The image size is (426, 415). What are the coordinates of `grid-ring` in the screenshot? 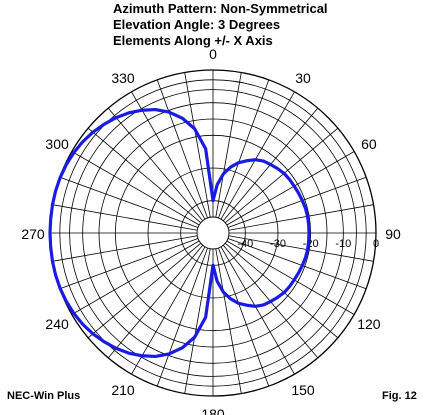 It's located at (213, 233).